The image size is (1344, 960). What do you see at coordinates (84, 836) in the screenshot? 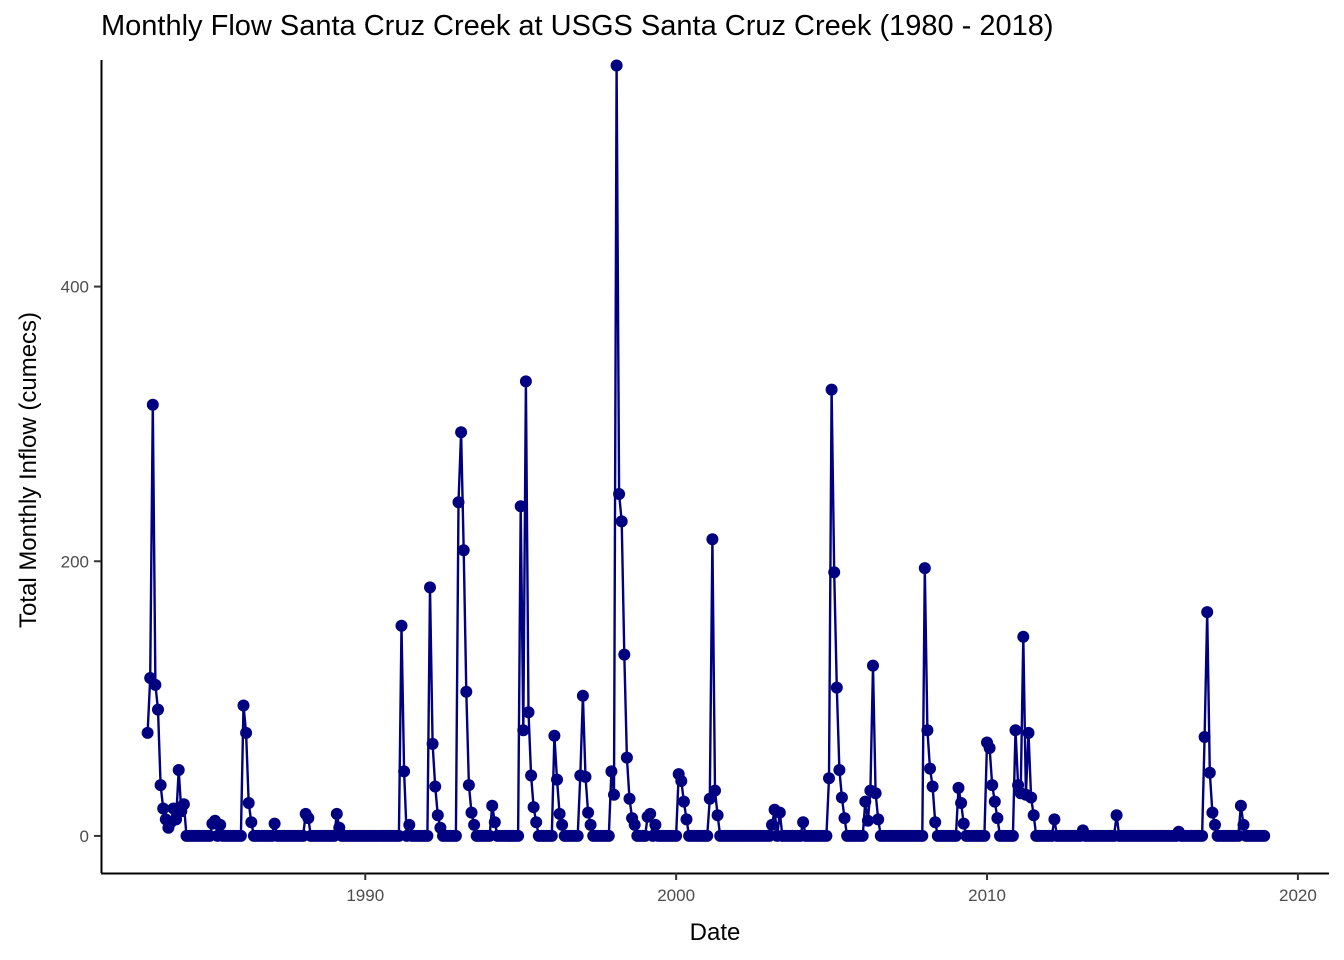
I see `y-tick-label: 0` at bounding box center [84, 836].